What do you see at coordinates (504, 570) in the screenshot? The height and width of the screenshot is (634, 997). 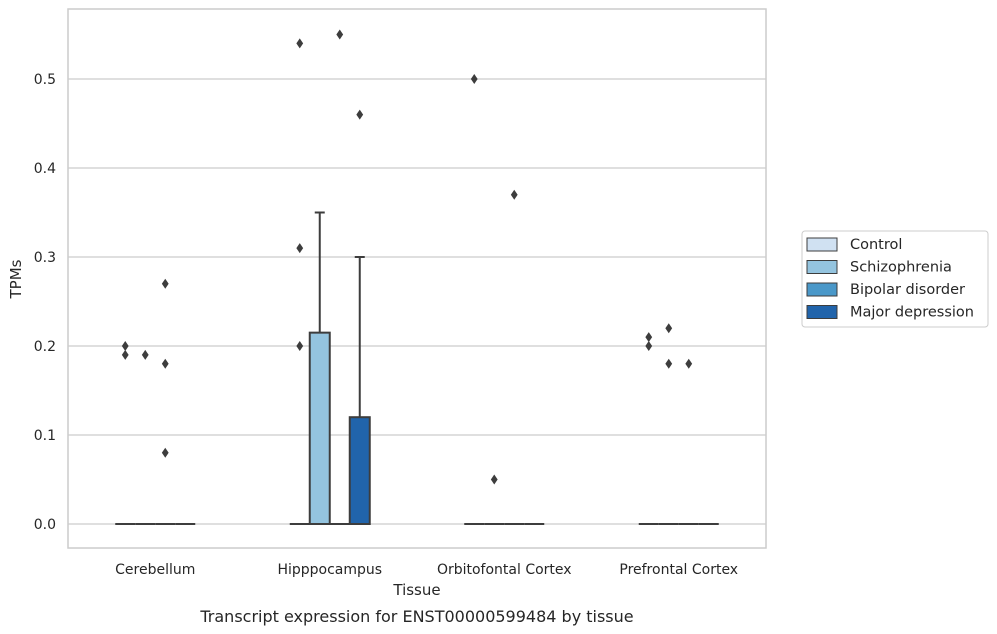 I see `x-tick-label: Orbitofontal Cortex` at bounding box center [504, 570].